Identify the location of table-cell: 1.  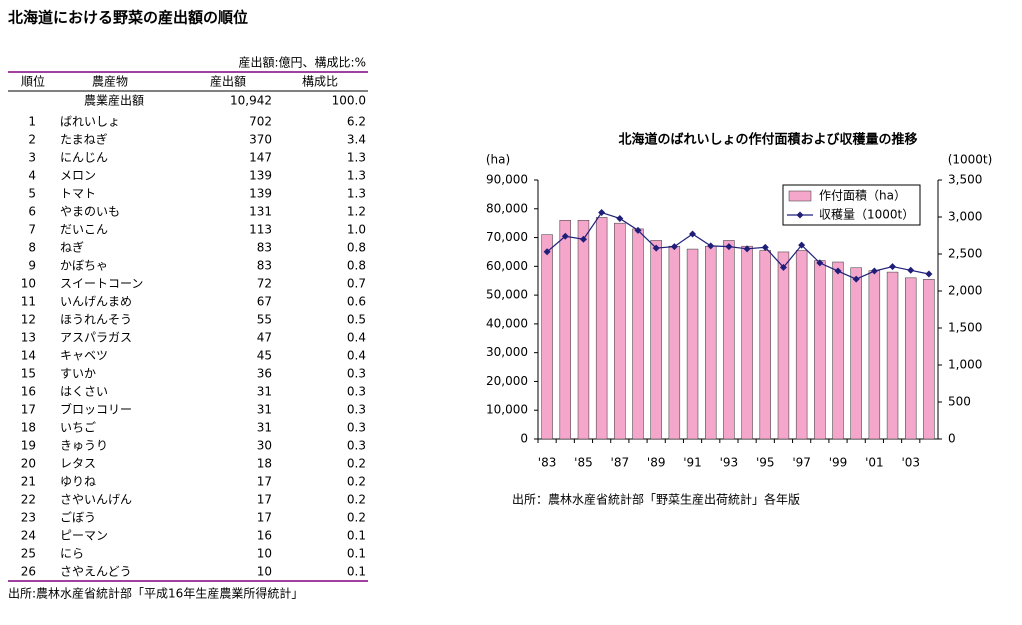
(32, 122).